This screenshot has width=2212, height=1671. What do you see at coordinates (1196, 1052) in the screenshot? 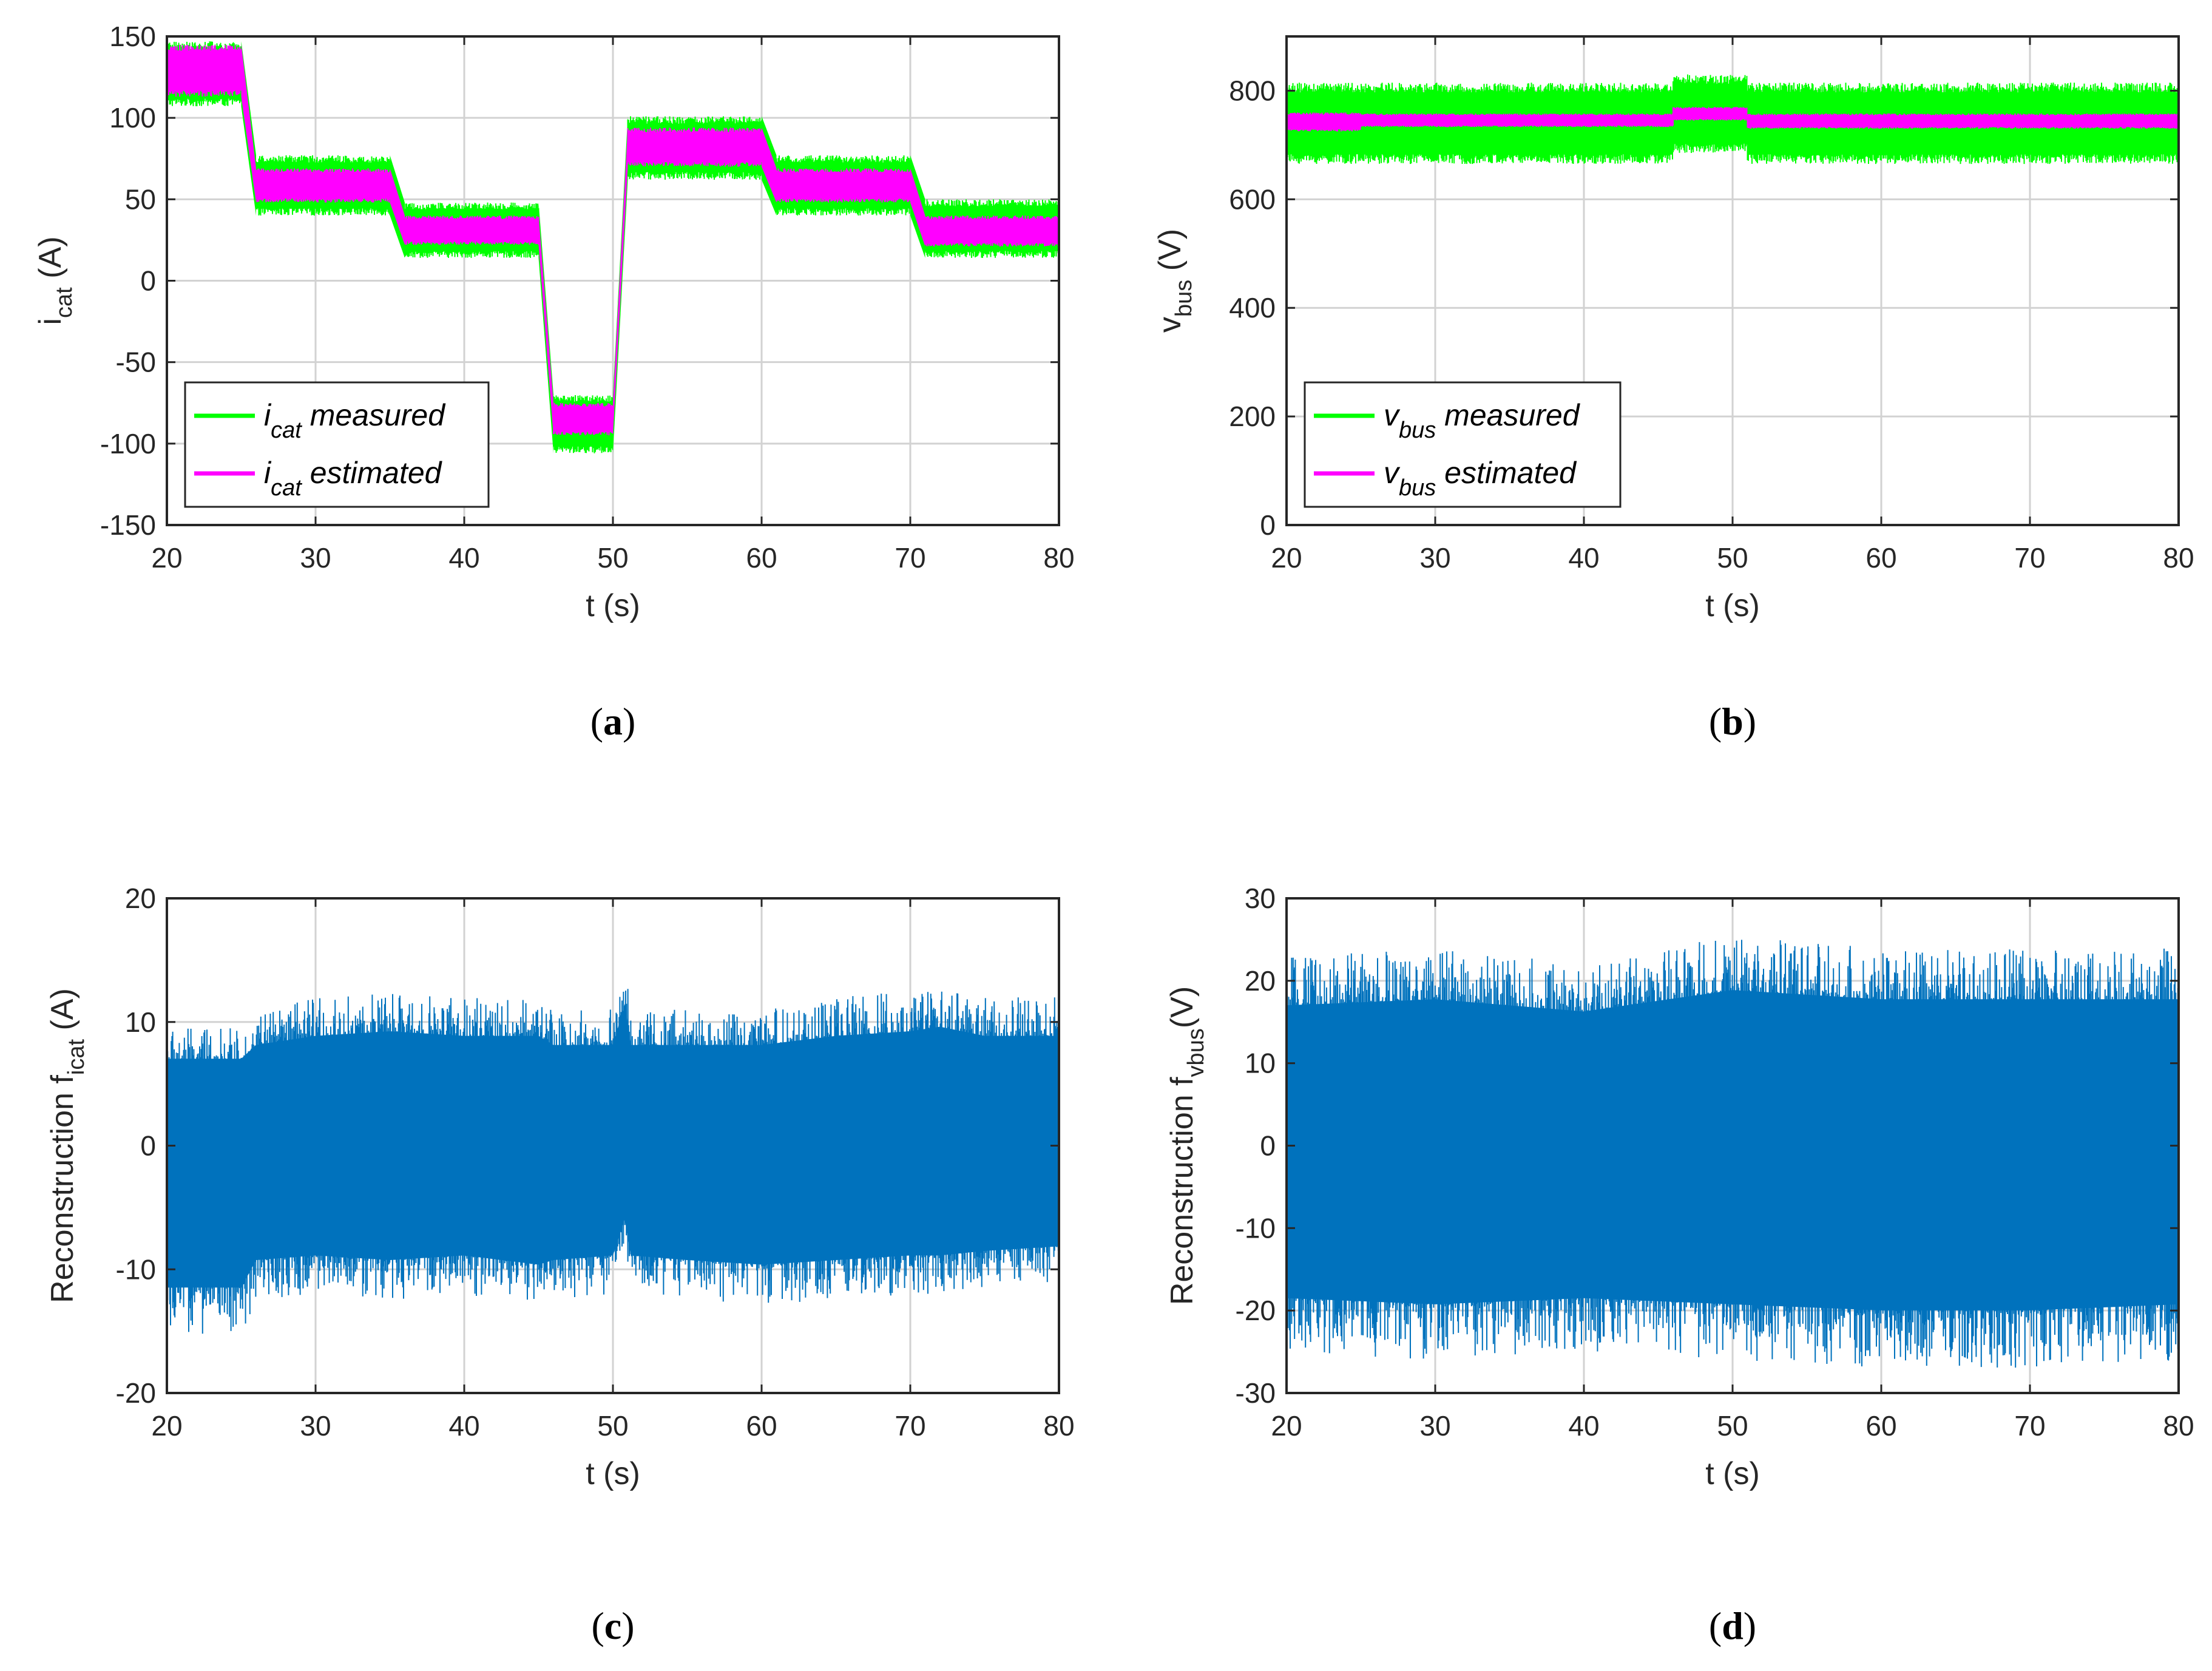
I see `y-label-sub: vbus` at bounding box center [1196, 1052].